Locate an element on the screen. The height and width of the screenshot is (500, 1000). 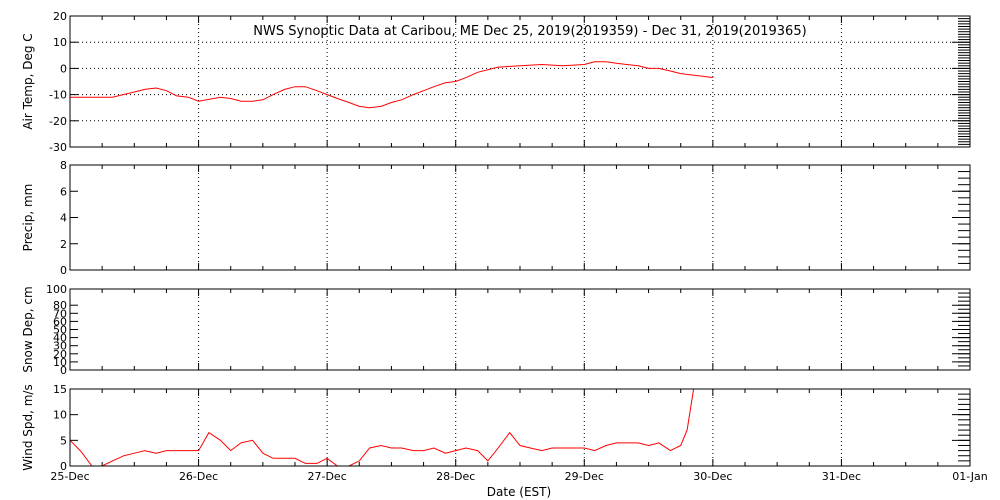
x-axis-label: Date (EST) is located at coordinates (519, 492).